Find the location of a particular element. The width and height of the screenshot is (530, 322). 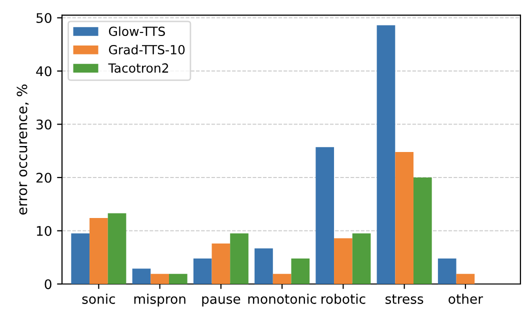

y-tick-label: 20 is located at coordinates (44, 177).